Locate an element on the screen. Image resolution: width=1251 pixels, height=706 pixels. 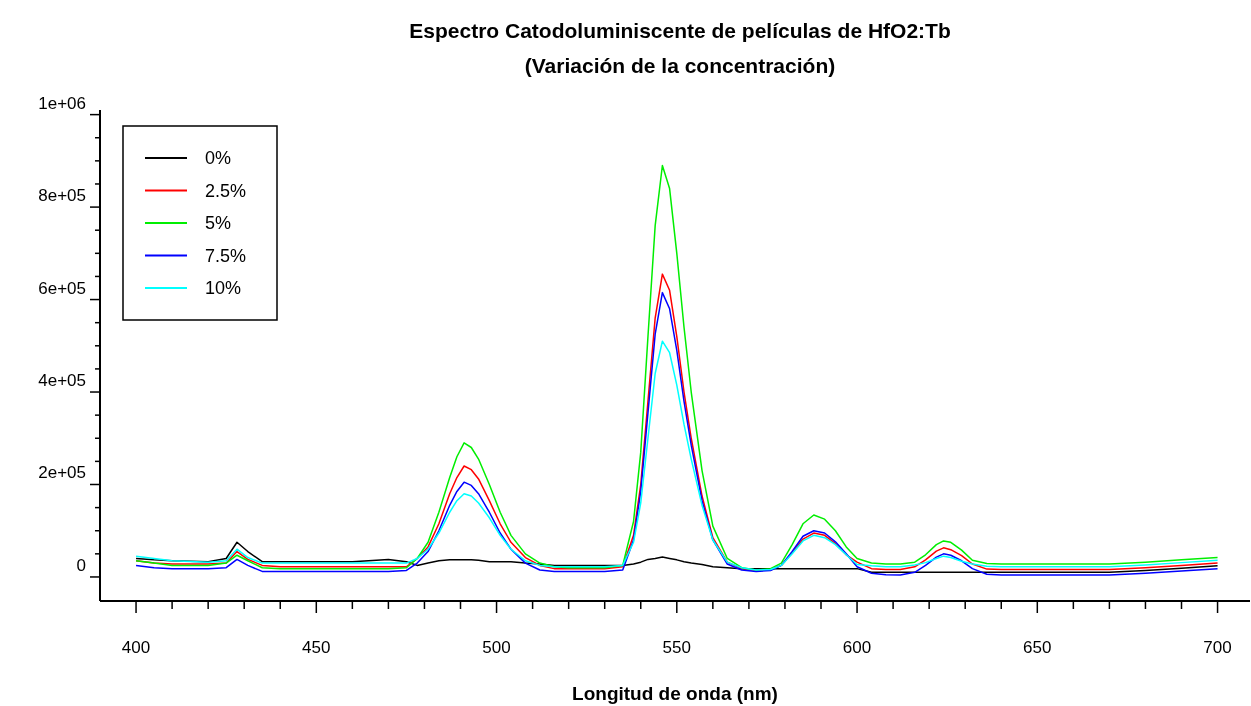
chart-title: Espectro Catodoluminiscente de películas de HfO2:Tb is located at coordinates (680, 30).